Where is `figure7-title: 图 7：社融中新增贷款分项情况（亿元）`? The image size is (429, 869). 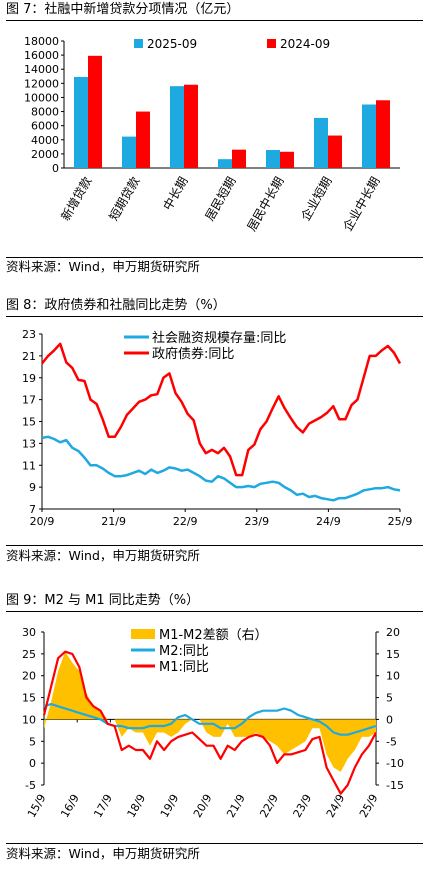
figure7-title: 图 7：社融中新增贷款分项情况（亿元） is located at coordinates (123, 9).